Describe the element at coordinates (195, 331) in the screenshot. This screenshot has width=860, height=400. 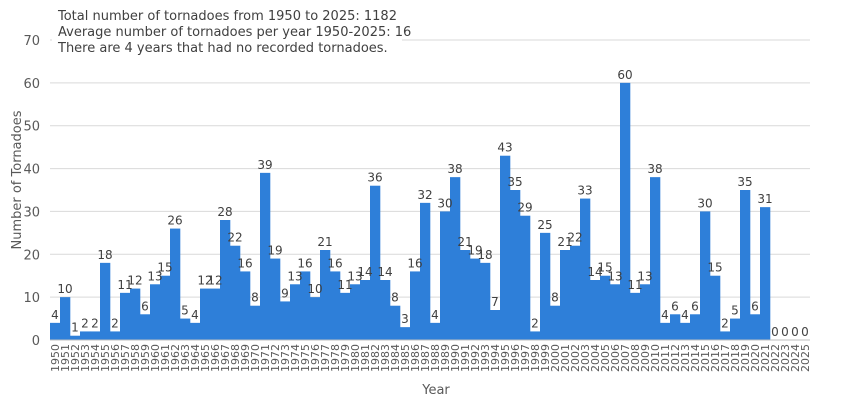
I see `bar-1964` at that location.